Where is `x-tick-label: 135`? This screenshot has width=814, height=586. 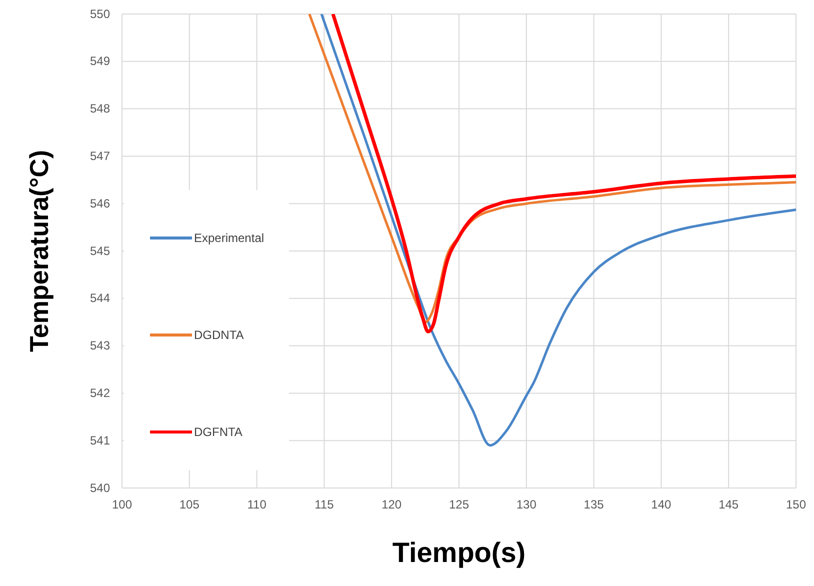
x-tick-label: 135 is located at coordinates (594, 505).